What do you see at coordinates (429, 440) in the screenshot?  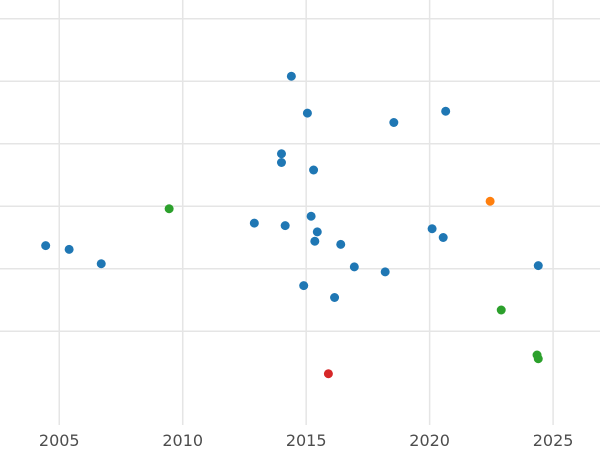 I see `x-tick-label: 2020` at bounding box center [429, 440].